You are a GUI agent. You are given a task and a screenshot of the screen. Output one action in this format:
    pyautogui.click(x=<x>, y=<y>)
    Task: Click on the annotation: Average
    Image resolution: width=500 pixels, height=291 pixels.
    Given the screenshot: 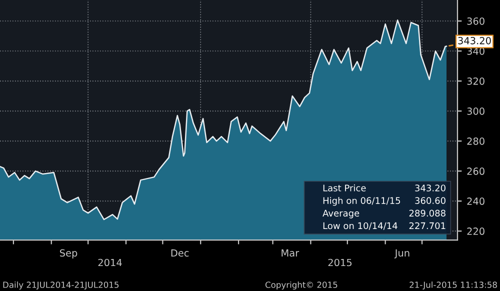 What is the action you would take?
    pyautogui.click(x=341, y=214)
    